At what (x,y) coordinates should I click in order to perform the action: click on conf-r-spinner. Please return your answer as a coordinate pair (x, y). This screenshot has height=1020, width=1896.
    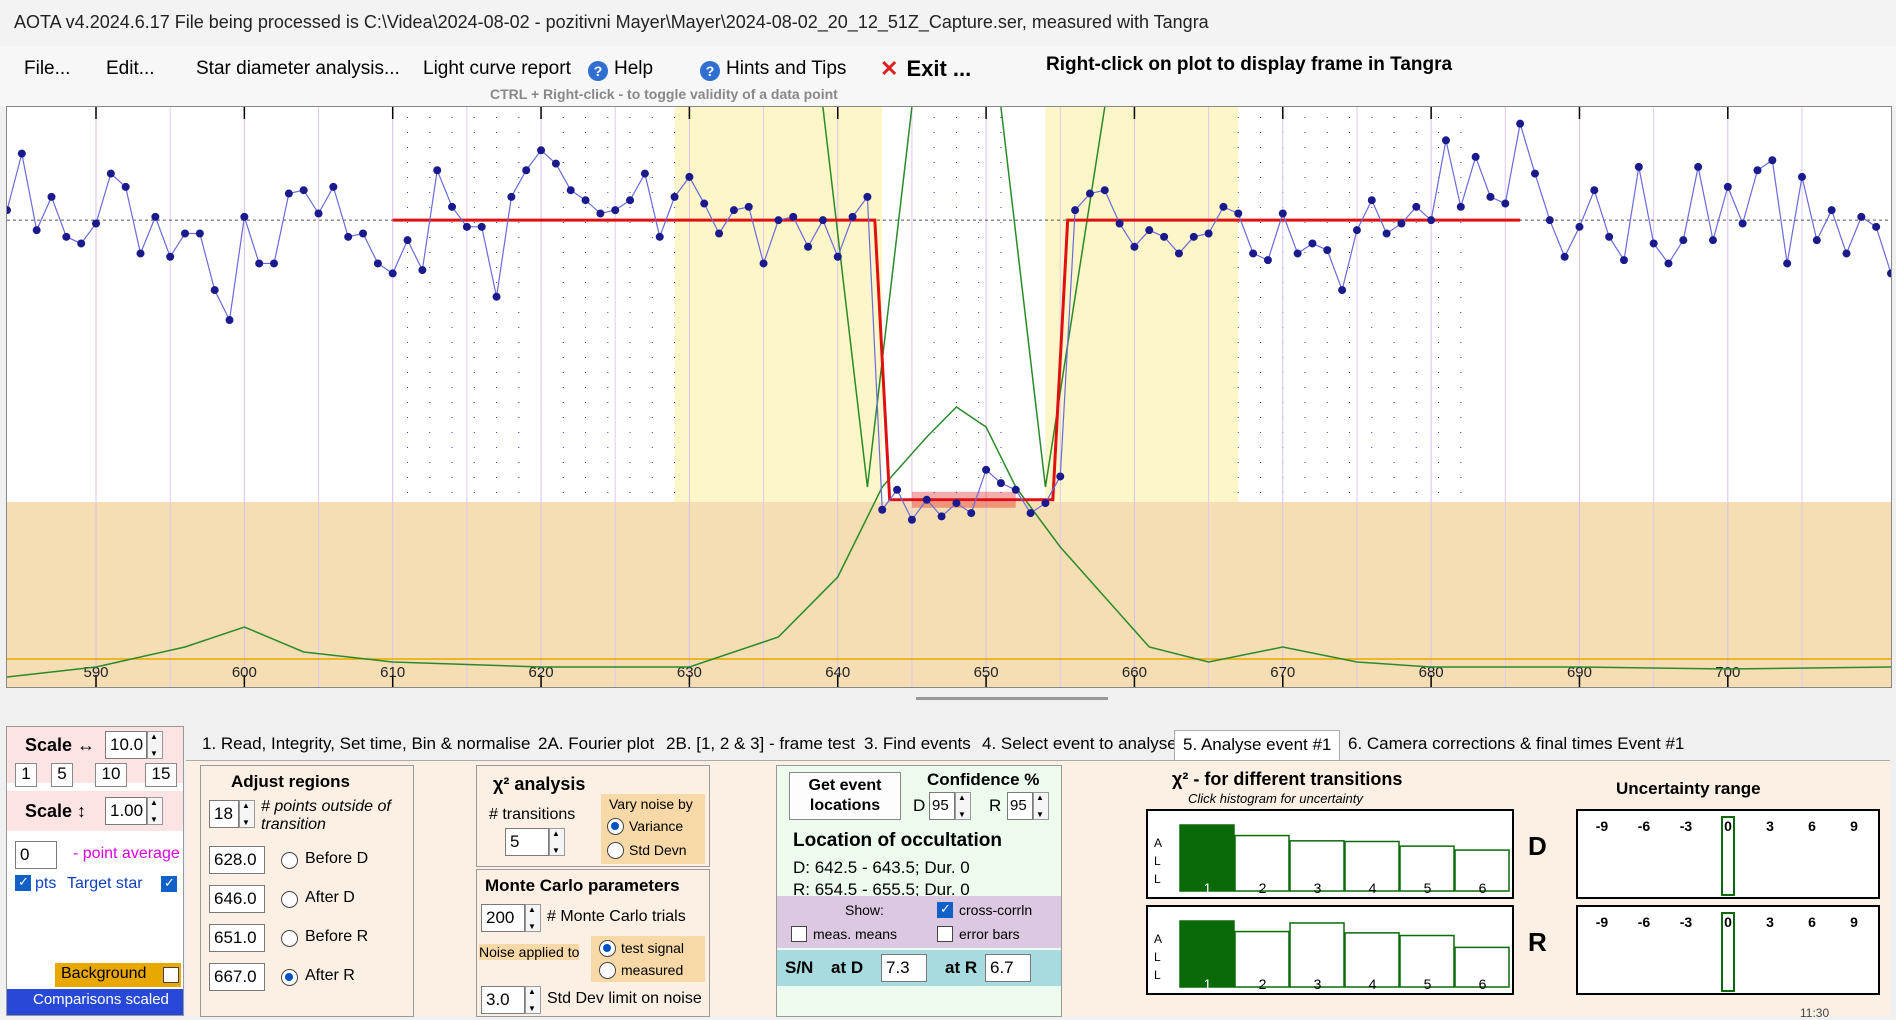
    Looking at the image, I should click on (1041, 806).